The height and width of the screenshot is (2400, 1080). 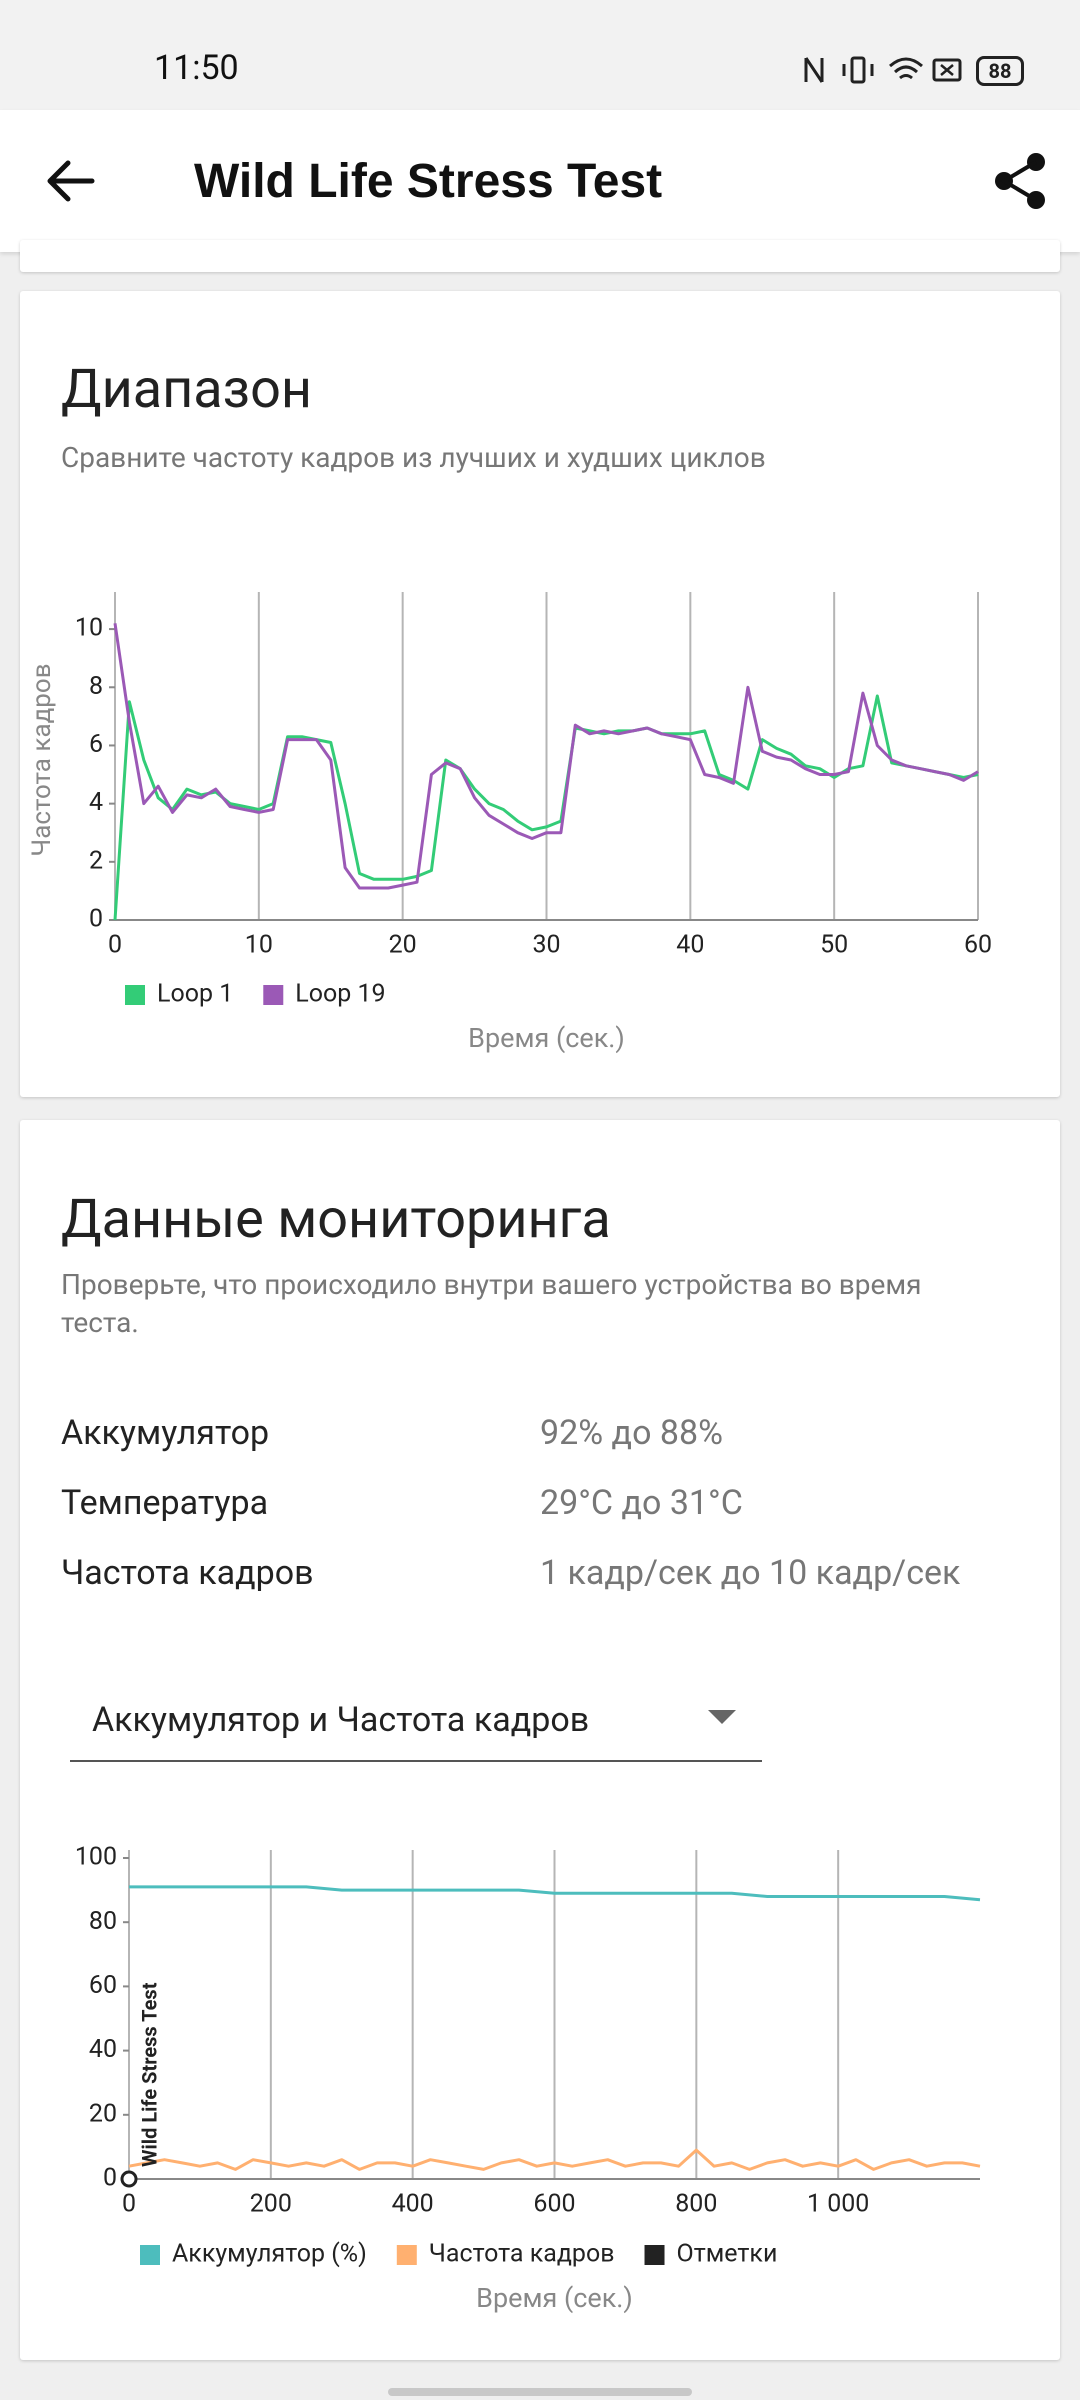 I want to click on previous-card-edge, so click(x=540, y=256).